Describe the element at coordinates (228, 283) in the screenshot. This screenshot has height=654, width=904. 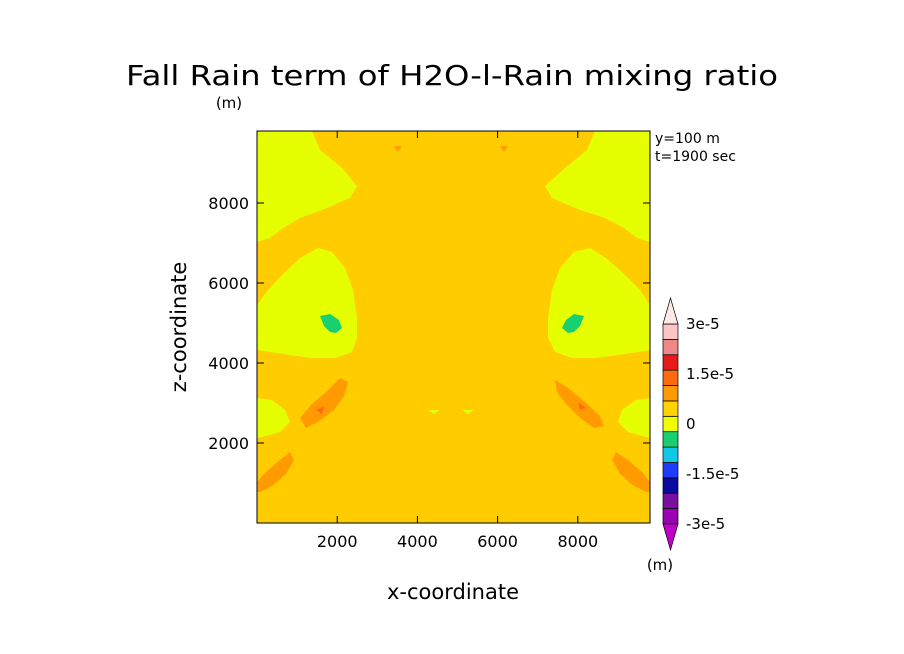
I see `y-tick-label: 6000` at that location.